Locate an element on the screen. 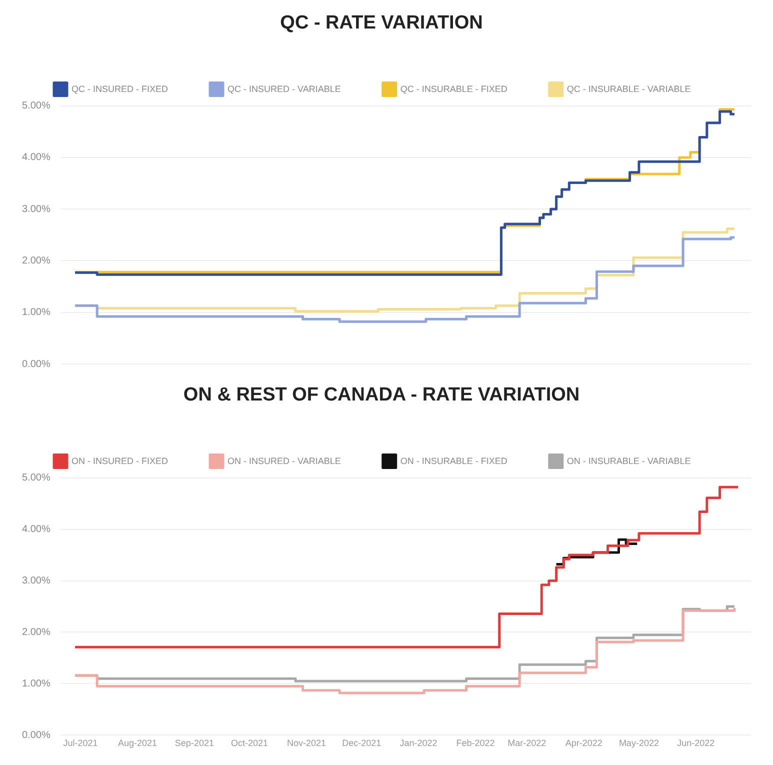 The image size is (773, 765). chart-title: QC - RATE VARIATION is located at coordinates (381, 23).